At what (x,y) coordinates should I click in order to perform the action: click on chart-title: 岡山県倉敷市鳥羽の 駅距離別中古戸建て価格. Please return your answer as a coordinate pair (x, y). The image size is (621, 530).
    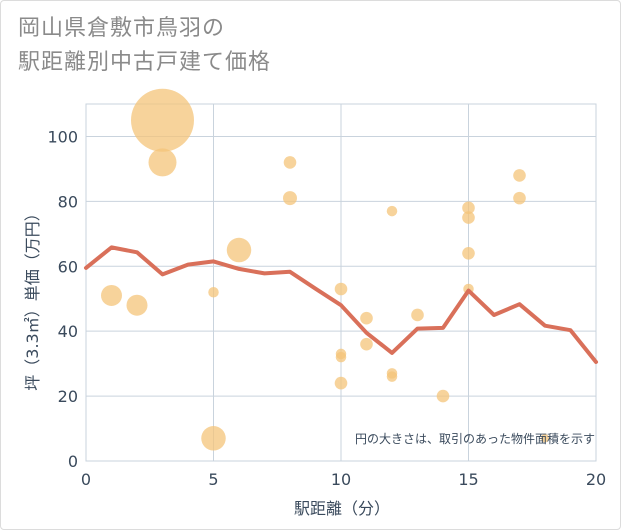
    Looking at the image, I should click on (144, 46).